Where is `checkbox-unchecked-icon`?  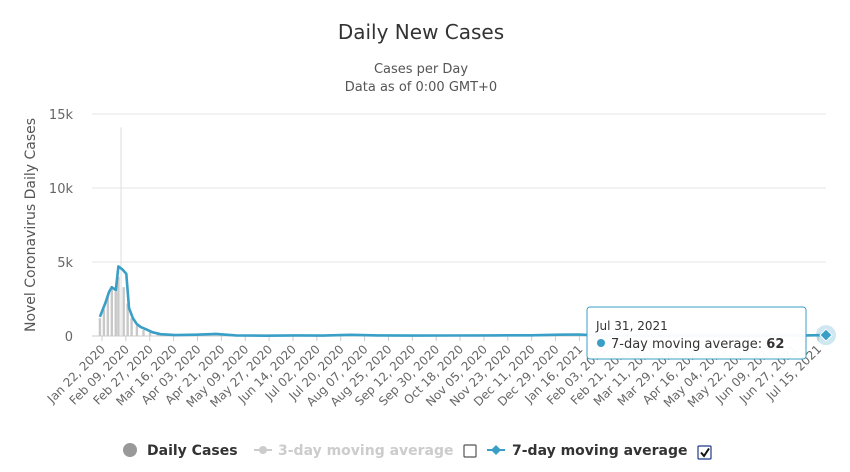
checkbox-unchecked-icon is located at coordinates (470, 451).